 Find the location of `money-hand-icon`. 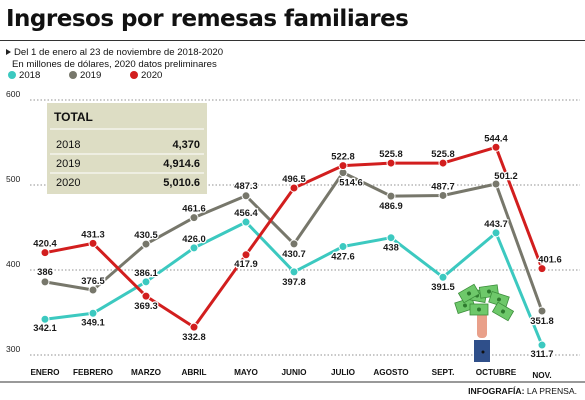

money-hand-icon is located at coordinates (484, 322).